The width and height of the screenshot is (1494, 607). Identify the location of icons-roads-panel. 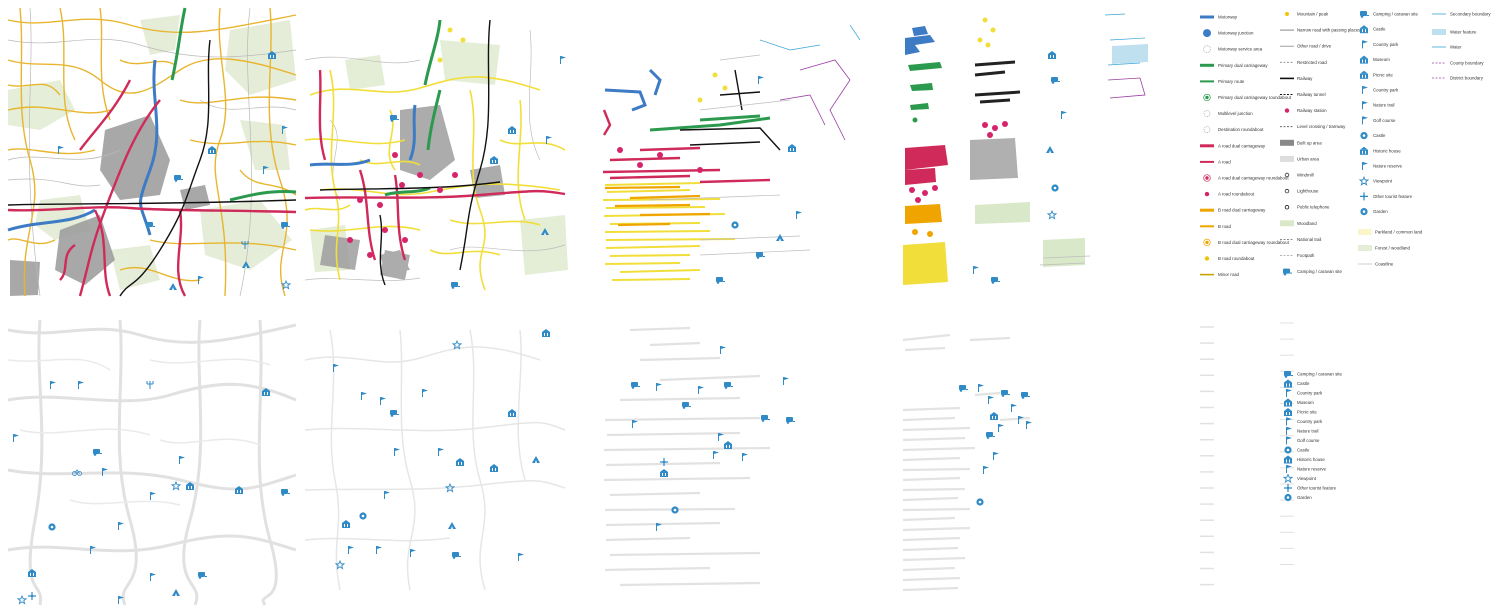
(435, 460).